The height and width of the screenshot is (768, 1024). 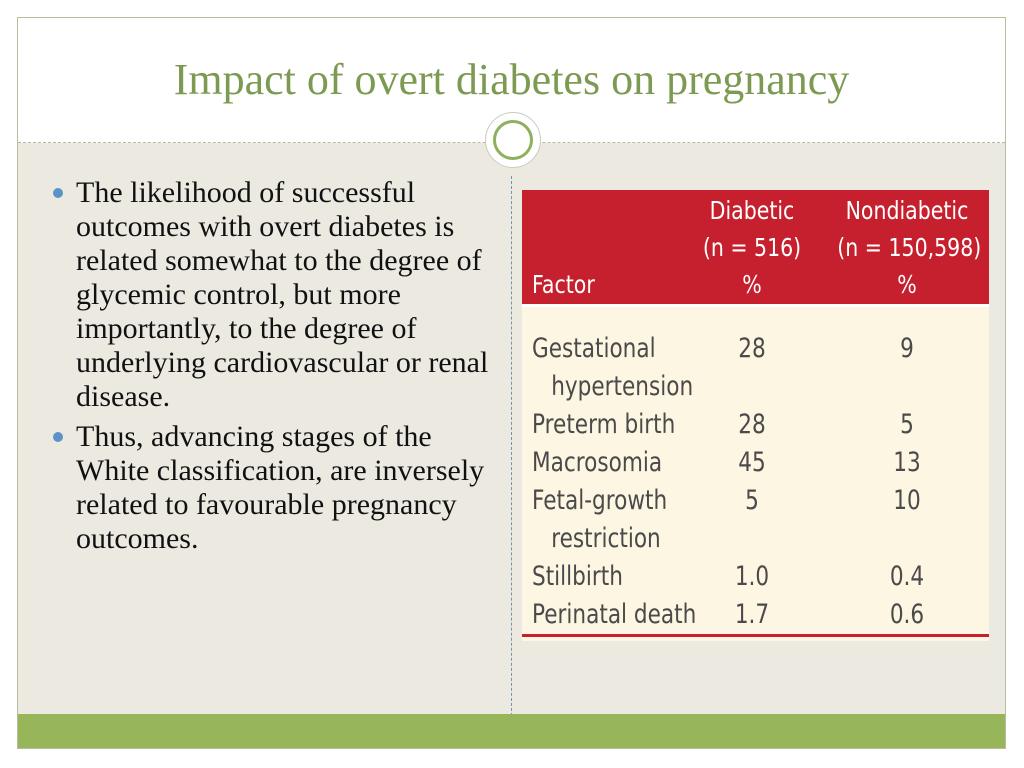 What do you see at coordinates (612, 368) in the screenshot?
I see `cell-factor: Gestational hypertension` at bounding box center [612, 368].